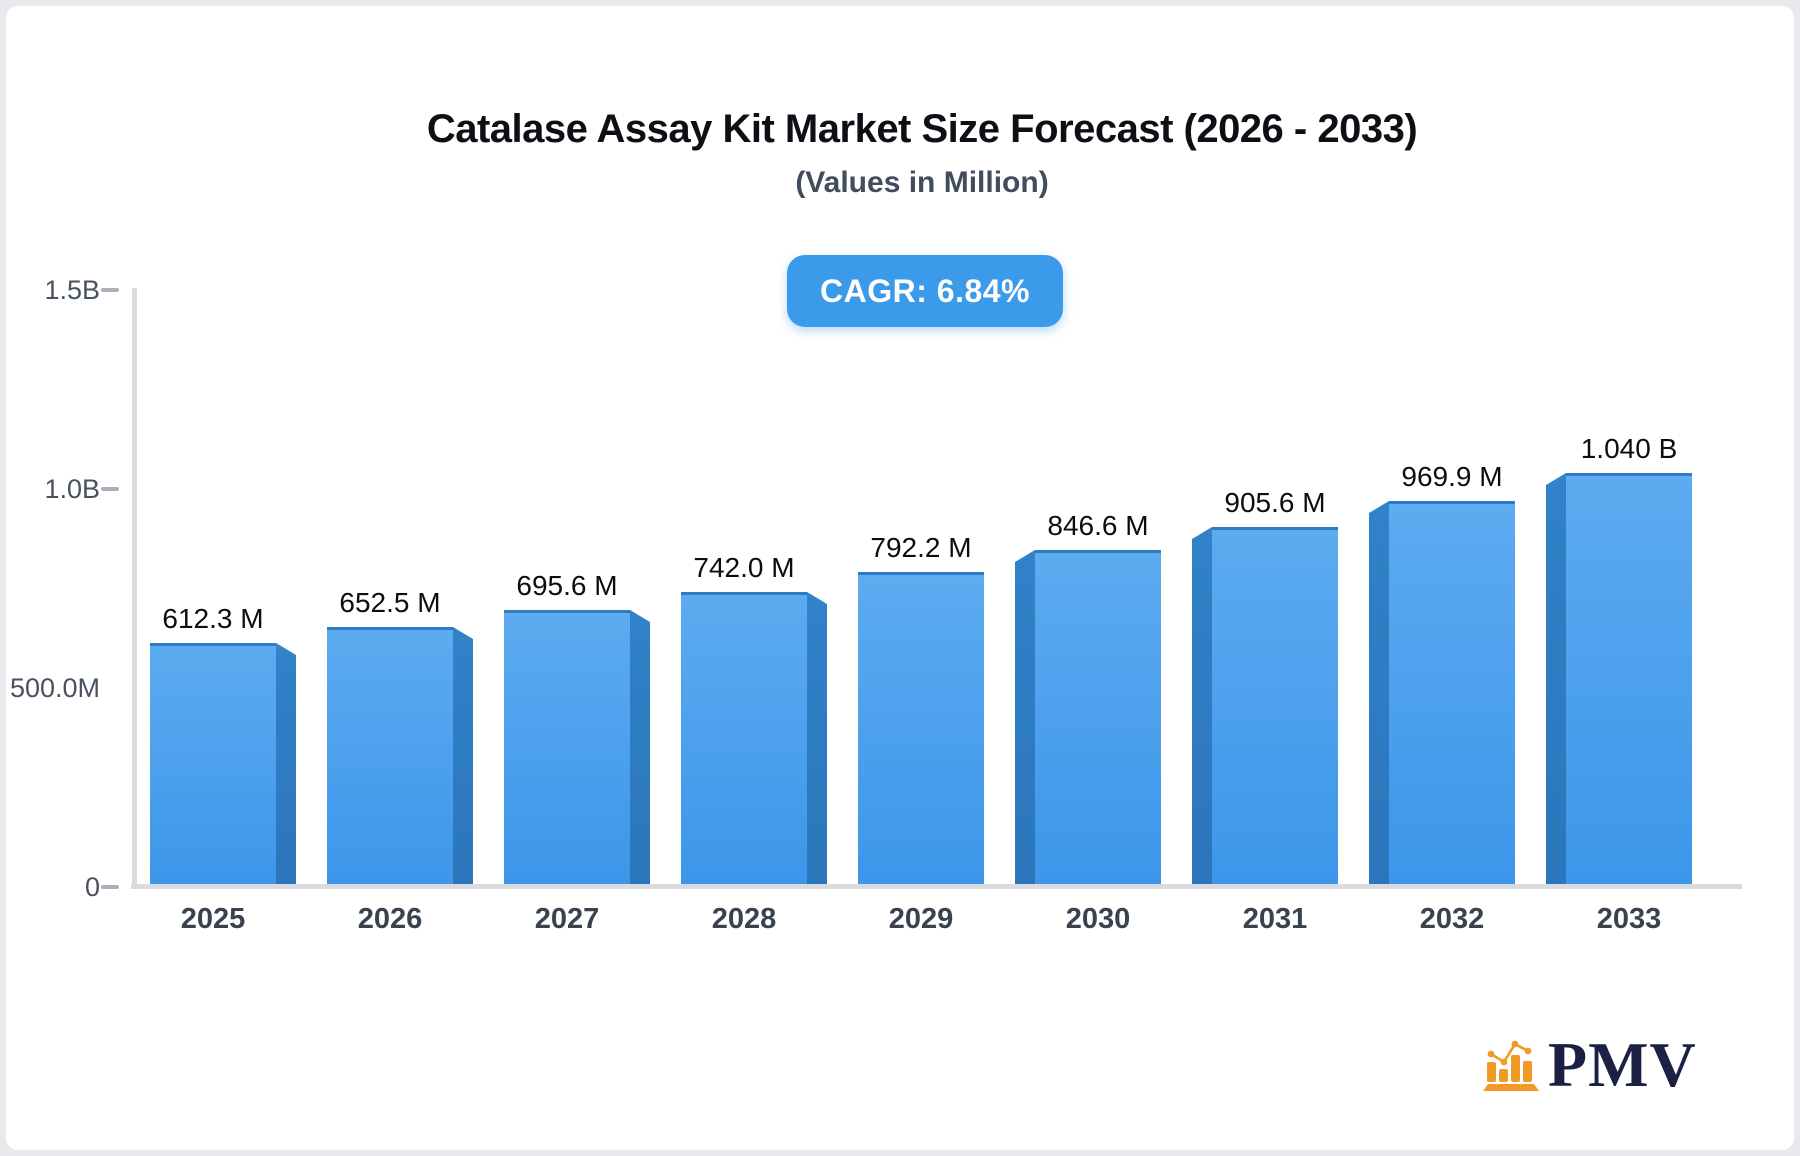 The height and width of the screenshot is (1156, 1800). I want to click on x-axis-label: 2032, so click(1452, 919).